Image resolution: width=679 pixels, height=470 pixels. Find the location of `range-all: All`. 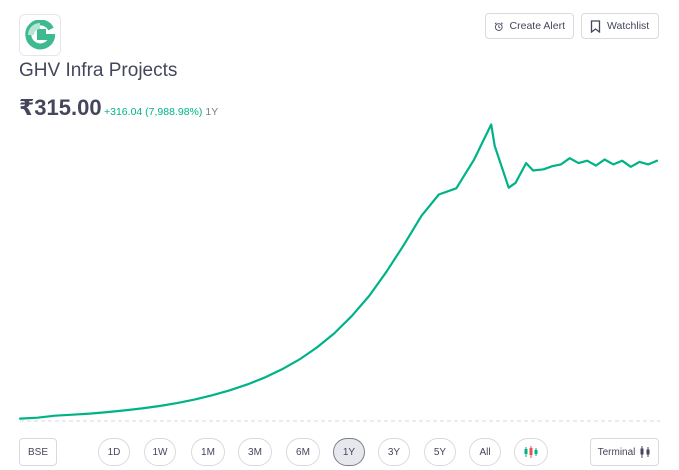

range-all: All is located at coordinates (485, 452).